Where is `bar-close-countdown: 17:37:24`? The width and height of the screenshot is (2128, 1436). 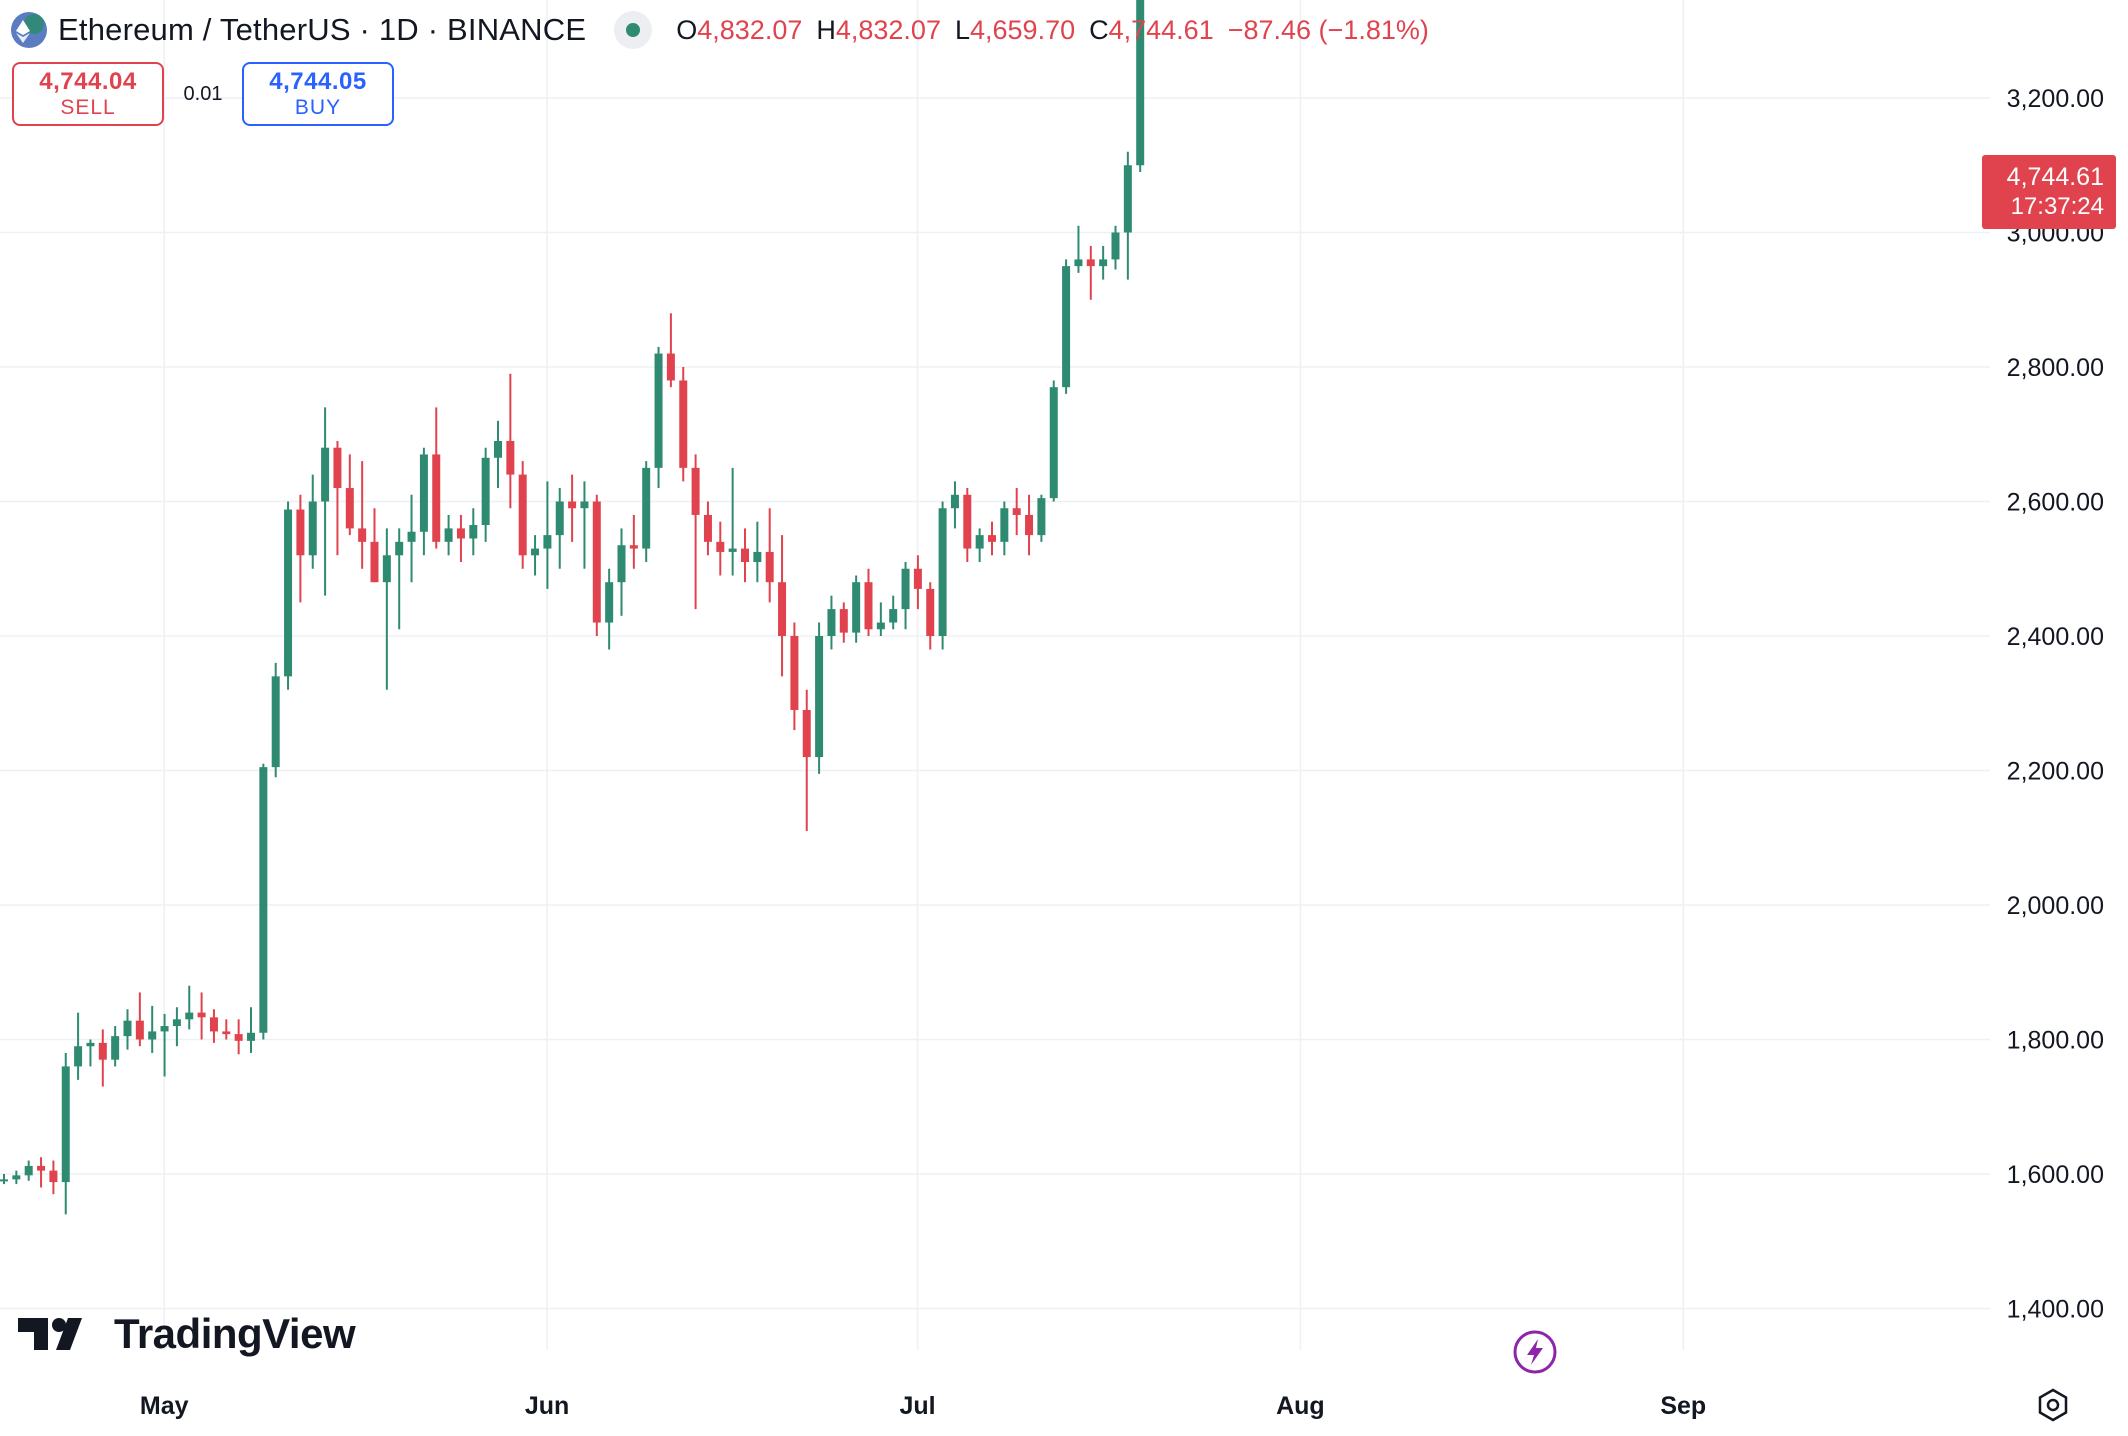 bar-close-countdown: 17:37:24 is located at coordinates (2057, 206).